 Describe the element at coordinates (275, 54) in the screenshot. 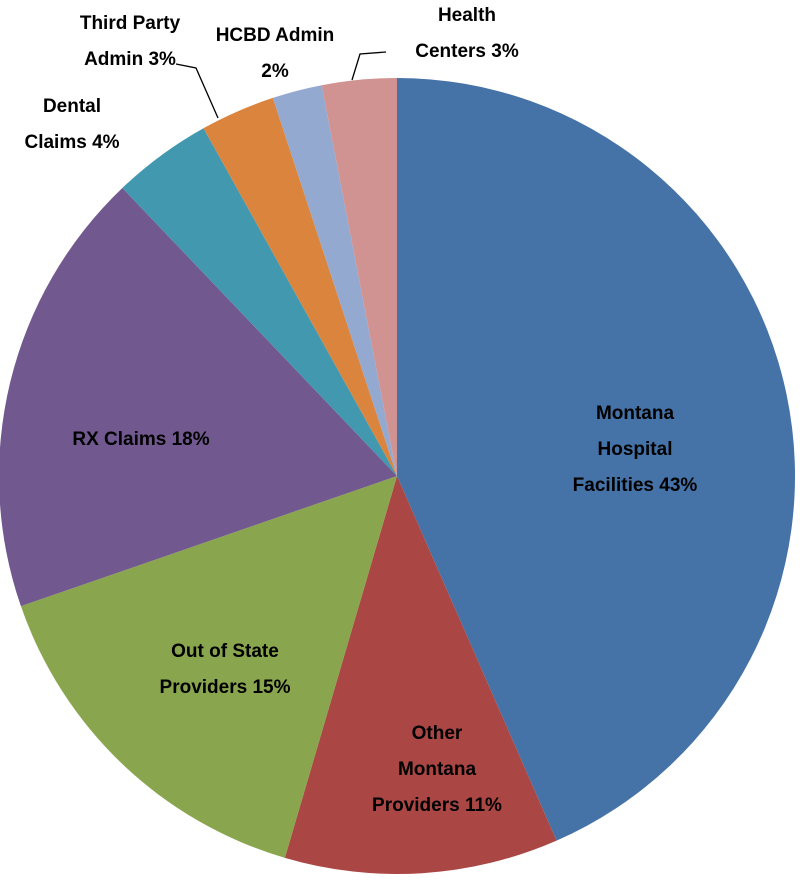

I see `slice-label: HCBD Admin 2%` at that location.